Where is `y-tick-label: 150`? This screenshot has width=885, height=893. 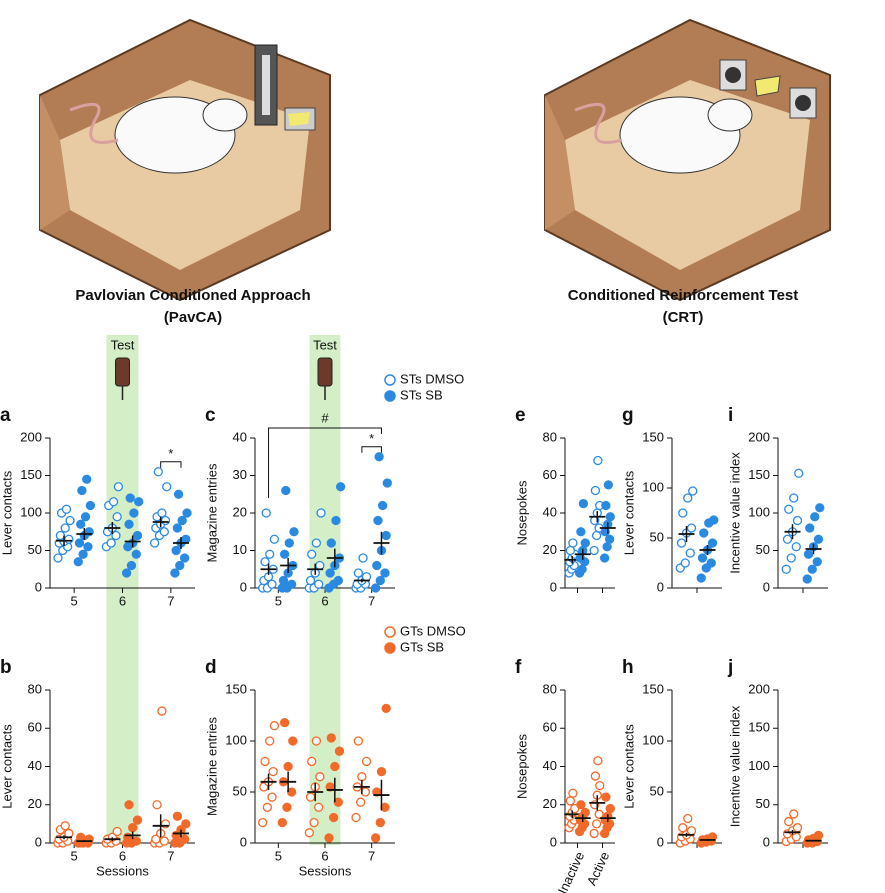
y-tick-label: 150 is located at coordinates (31, 474).